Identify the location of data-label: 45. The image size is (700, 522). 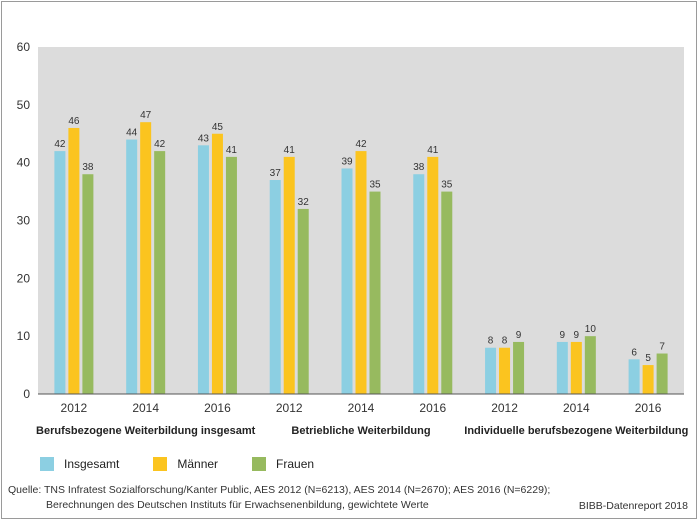
(218, 127).